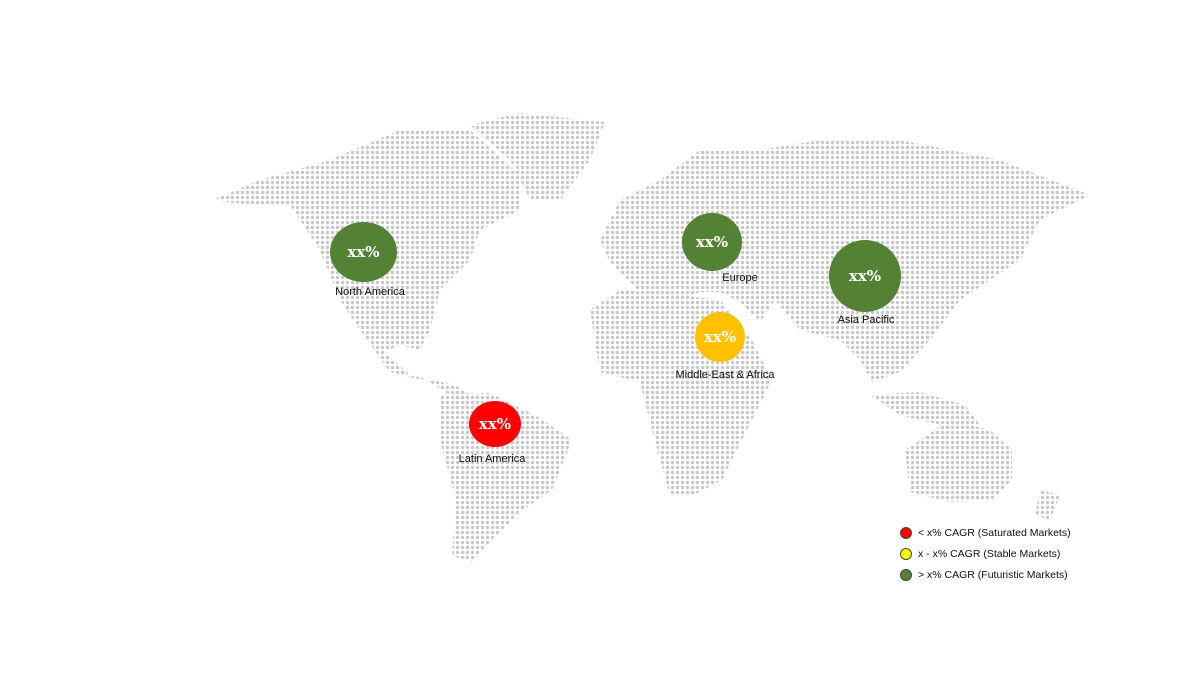 The image size is (1200, 675). I want to click on europe-value: xx%, so click(712, 242).